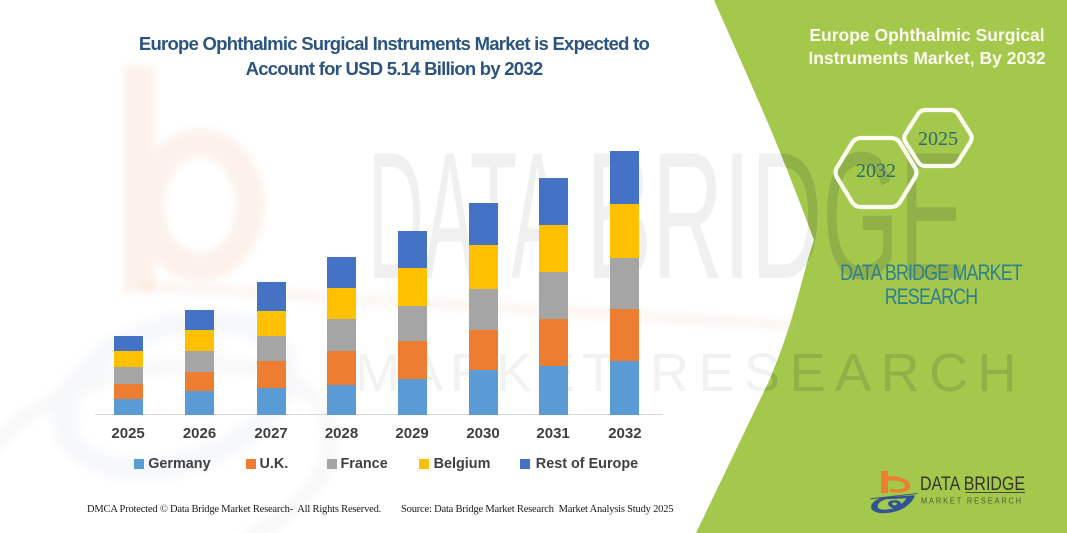 This screenshot has width=1067, height=533. What do you see at coordinates (838, 373) in the screenshot?
I see `svg-text: RESEARCH` at bounding box center [838, 373].